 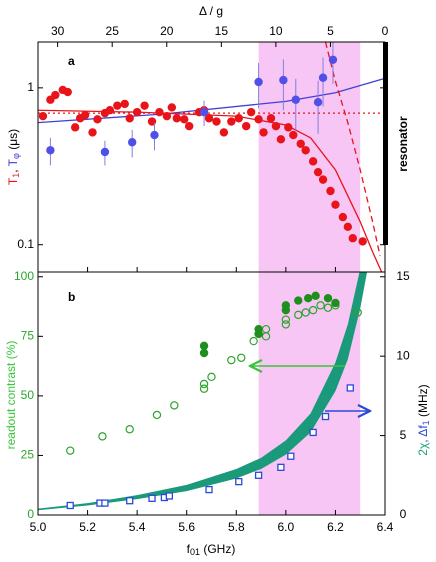 I want to click on y-tick-label: 1, so click(x=30, y=87).